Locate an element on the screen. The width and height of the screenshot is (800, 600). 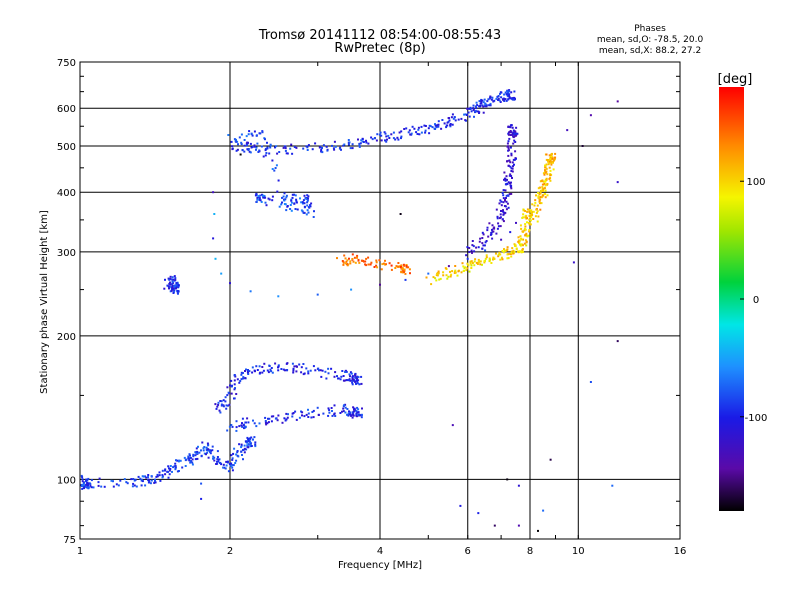
y-tick-label: 100 is located at coordinates (66, 480).